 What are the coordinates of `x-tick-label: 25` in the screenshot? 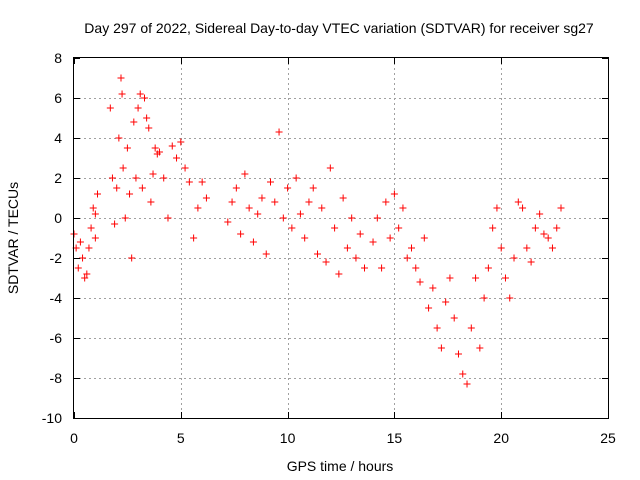 It's located at (608, 438).